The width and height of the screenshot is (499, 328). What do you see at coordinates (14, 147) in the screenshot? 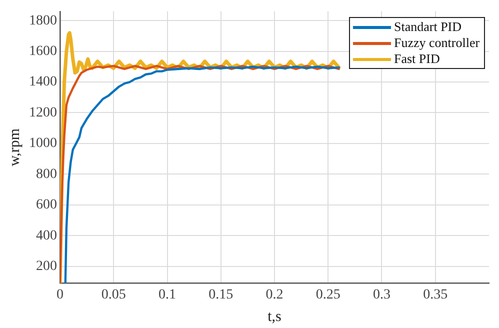
I see `y-axis-title: w,rpm` at bounding box center [14, 147].